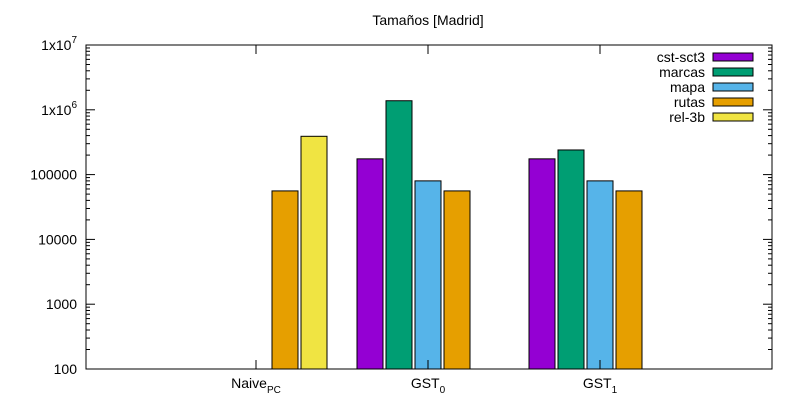  I want to click on chart-title: Tamaños [Madrid], so click(427, 20).